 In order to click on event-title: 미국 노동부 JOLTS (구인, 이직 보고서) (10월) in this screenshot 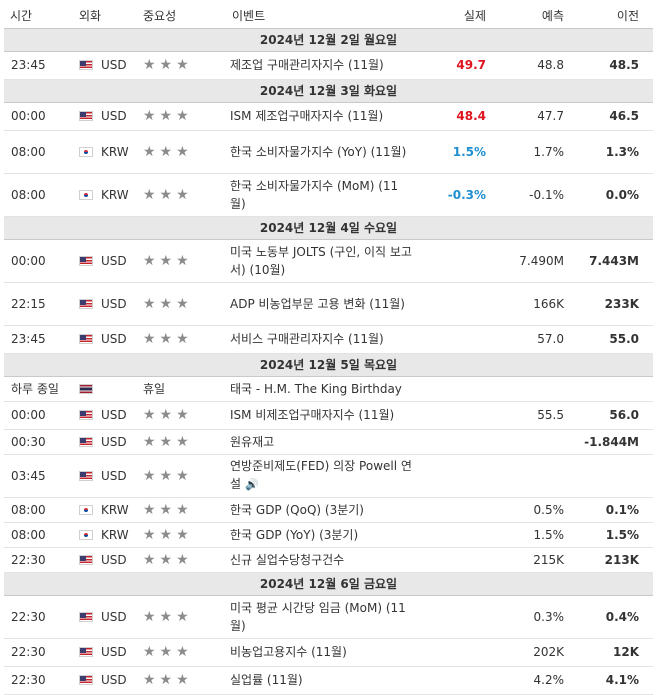, I will do `click(321, 260)`.